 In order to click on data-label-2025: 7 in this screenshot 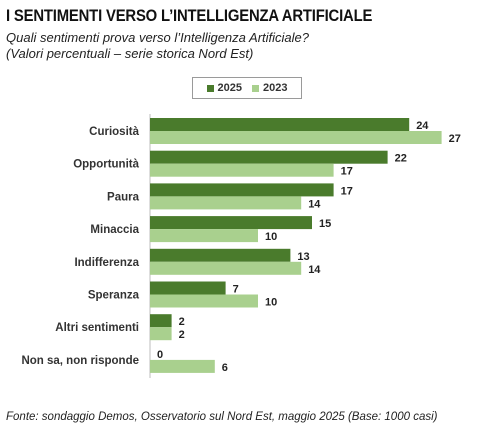, I will do `click(236, 290)`.